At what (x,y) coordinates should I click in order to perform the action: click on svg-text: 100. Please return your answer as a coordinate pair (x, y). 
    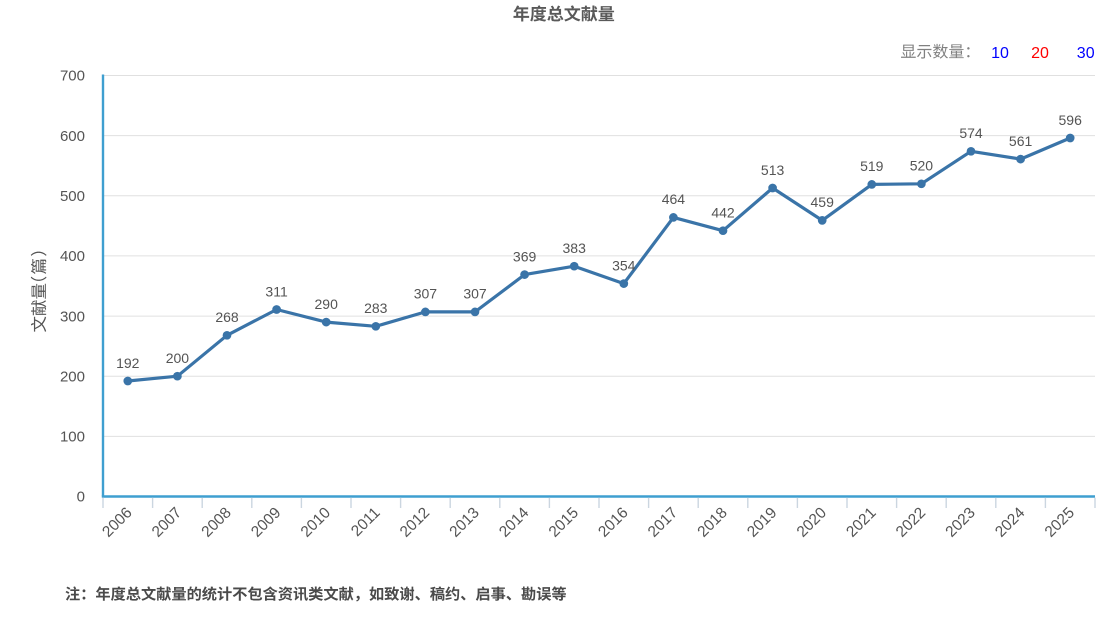
    Looking at the image, I should click on (72, 437).